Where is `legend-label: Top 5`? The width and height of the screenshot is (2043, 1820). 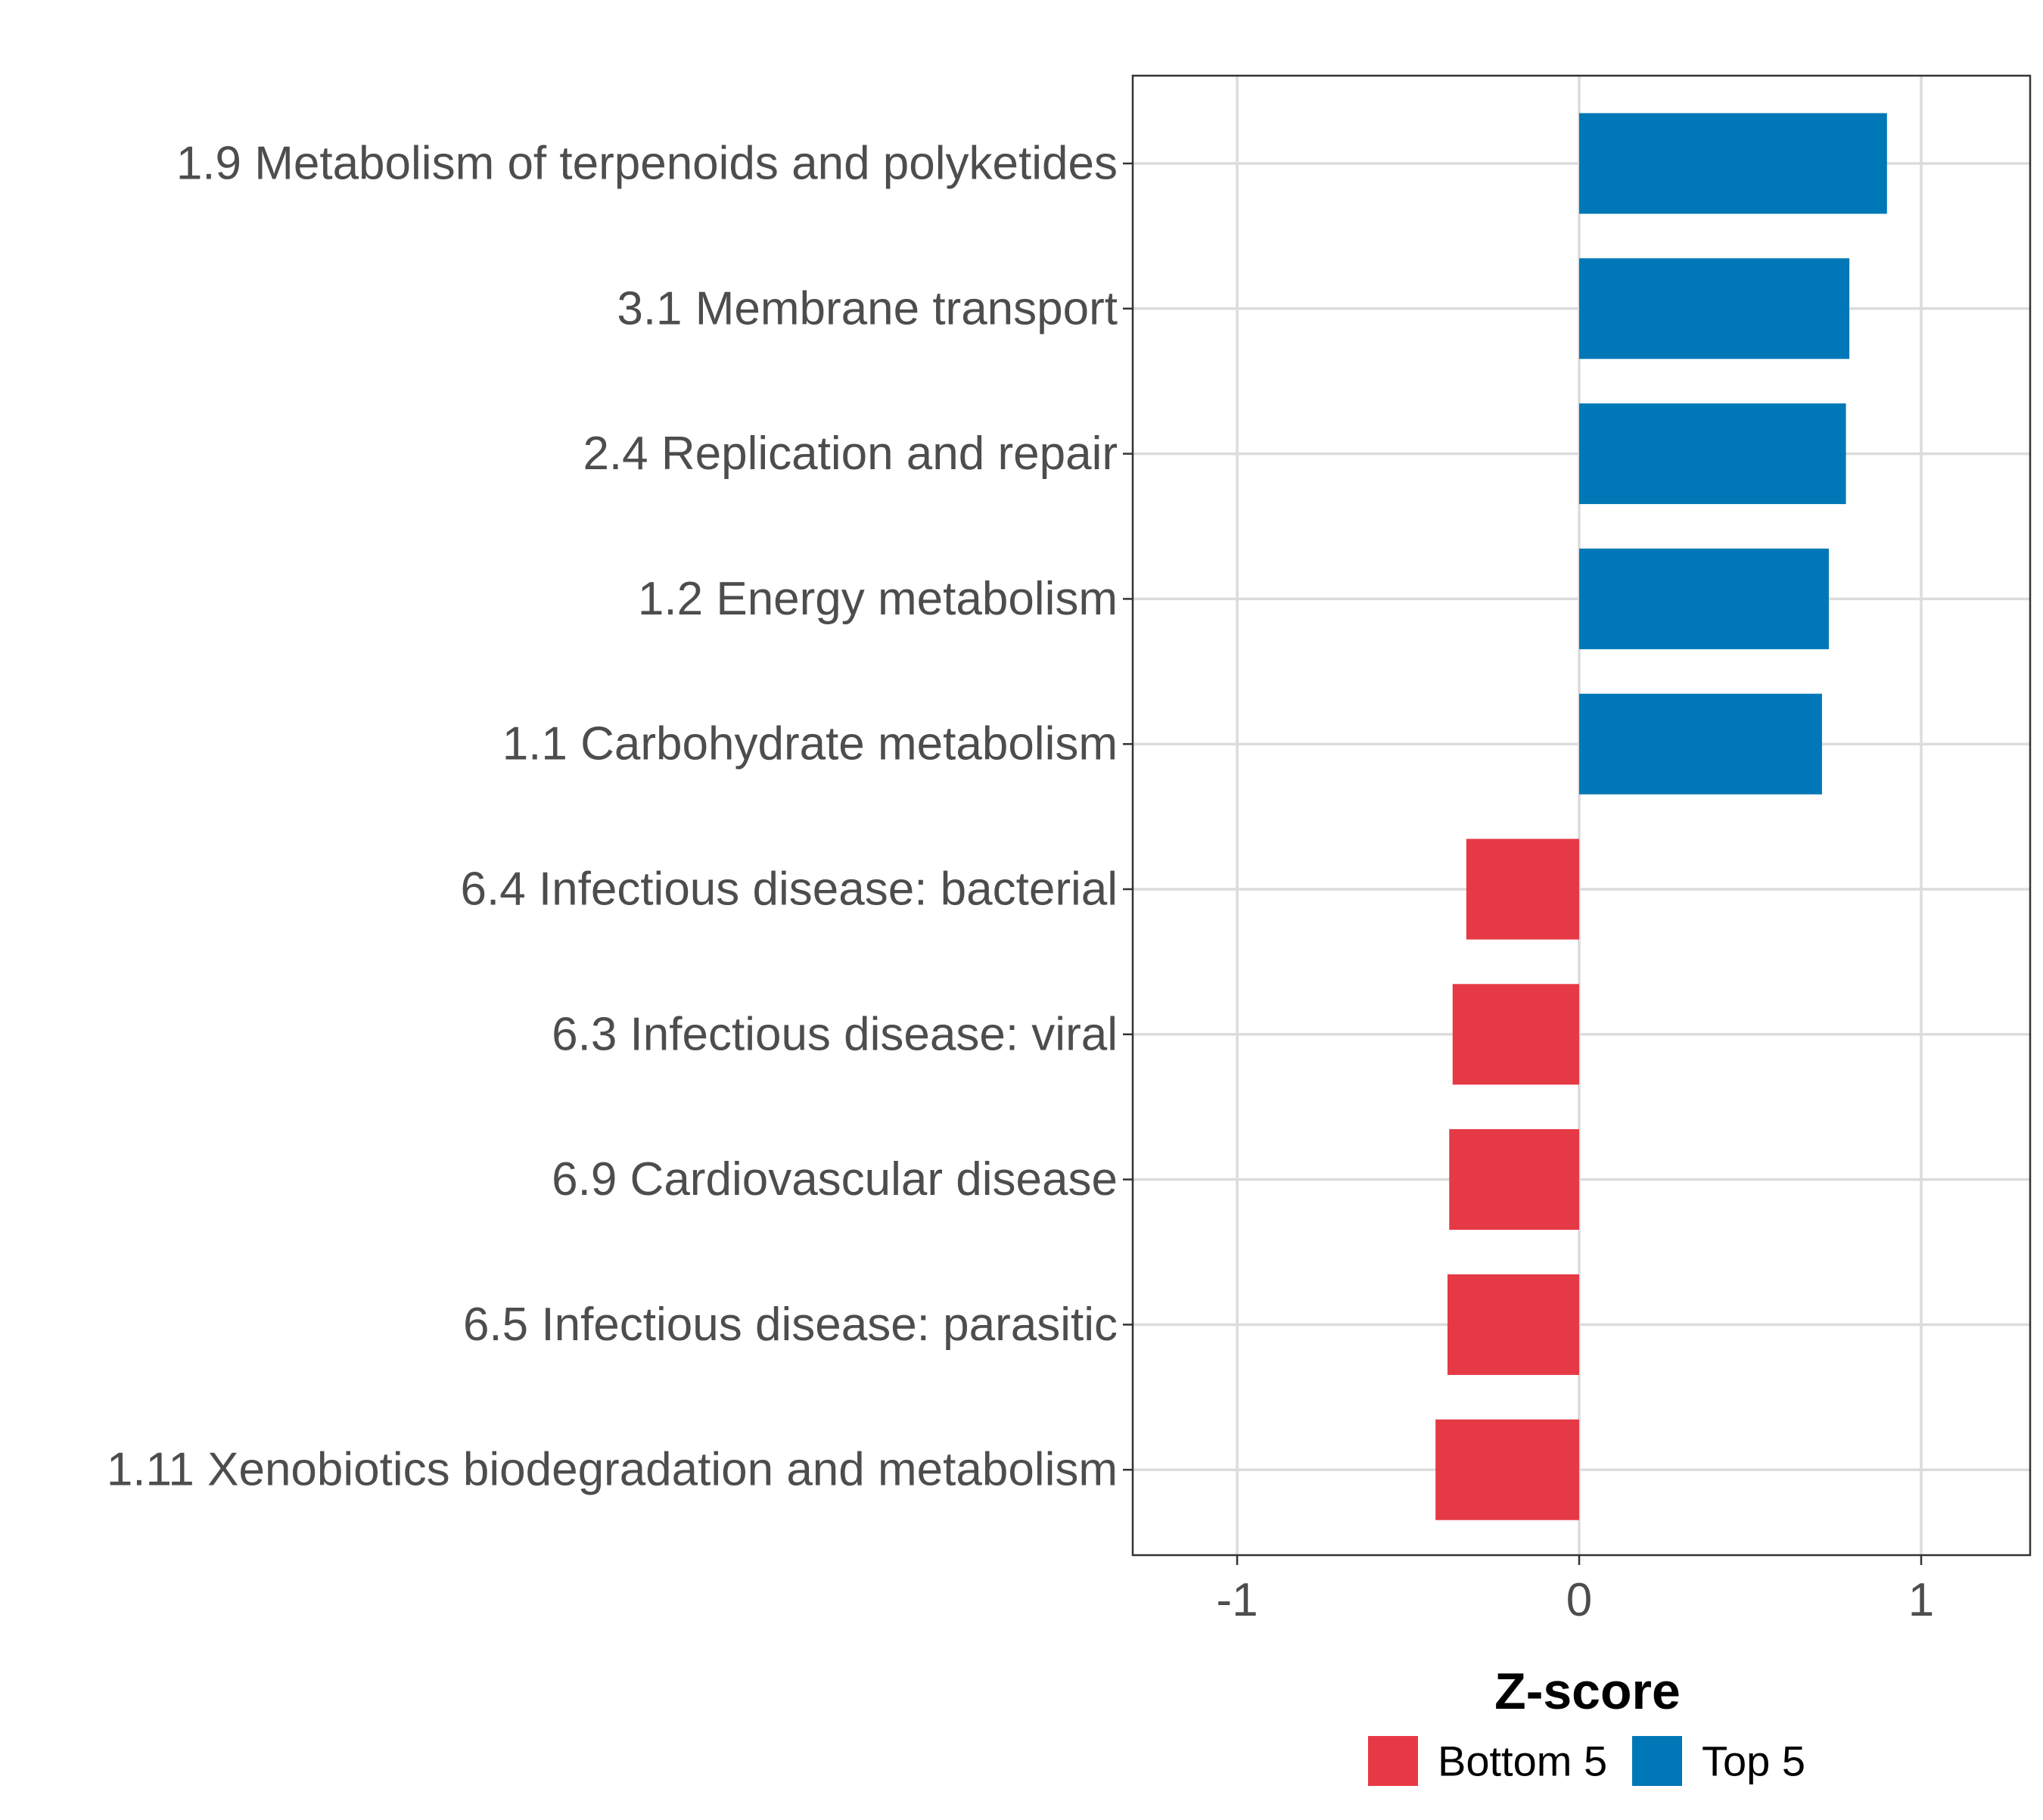 legend-label: Top 5 is located at coordinates (1753, 1761).